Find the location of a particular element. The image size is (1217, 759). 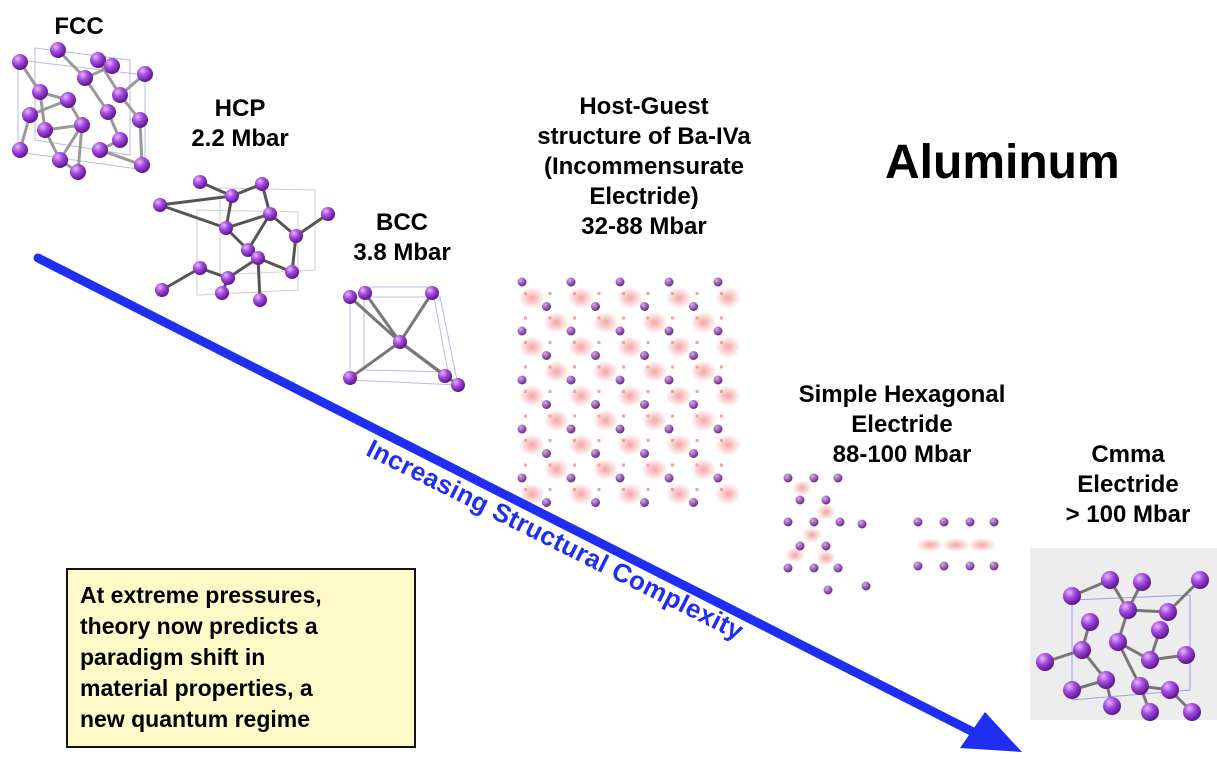

page-title: Aluminum is located at coordinates (1002, 162).